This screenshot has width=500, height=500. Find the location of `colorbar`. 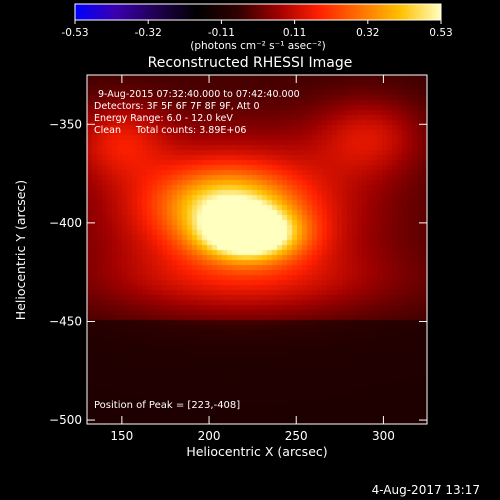

colorbar is located at coordinates (258, 12).